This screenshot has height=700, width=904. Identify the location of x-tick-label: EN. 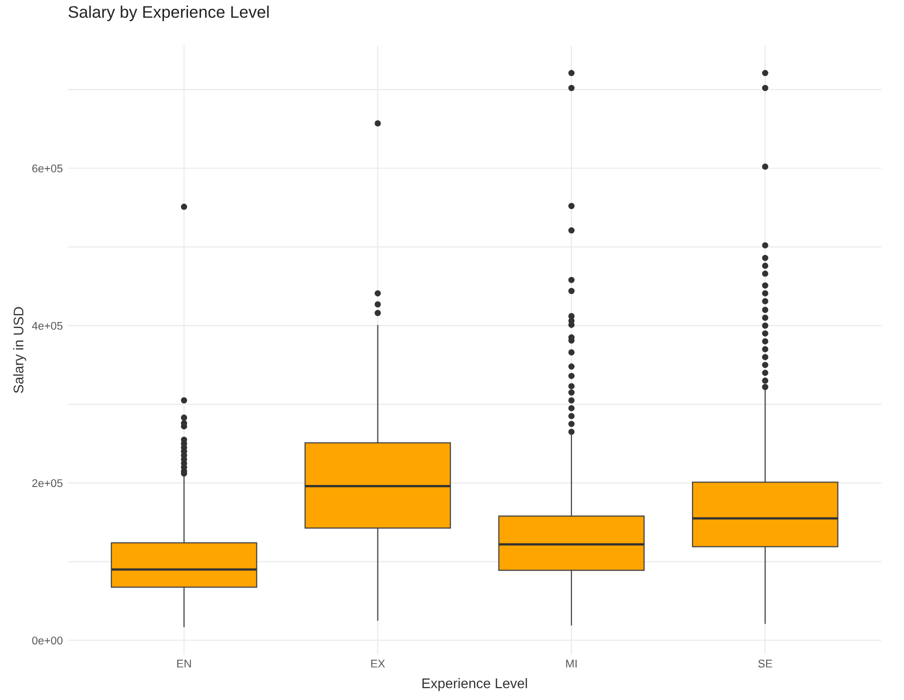
(184, 664).